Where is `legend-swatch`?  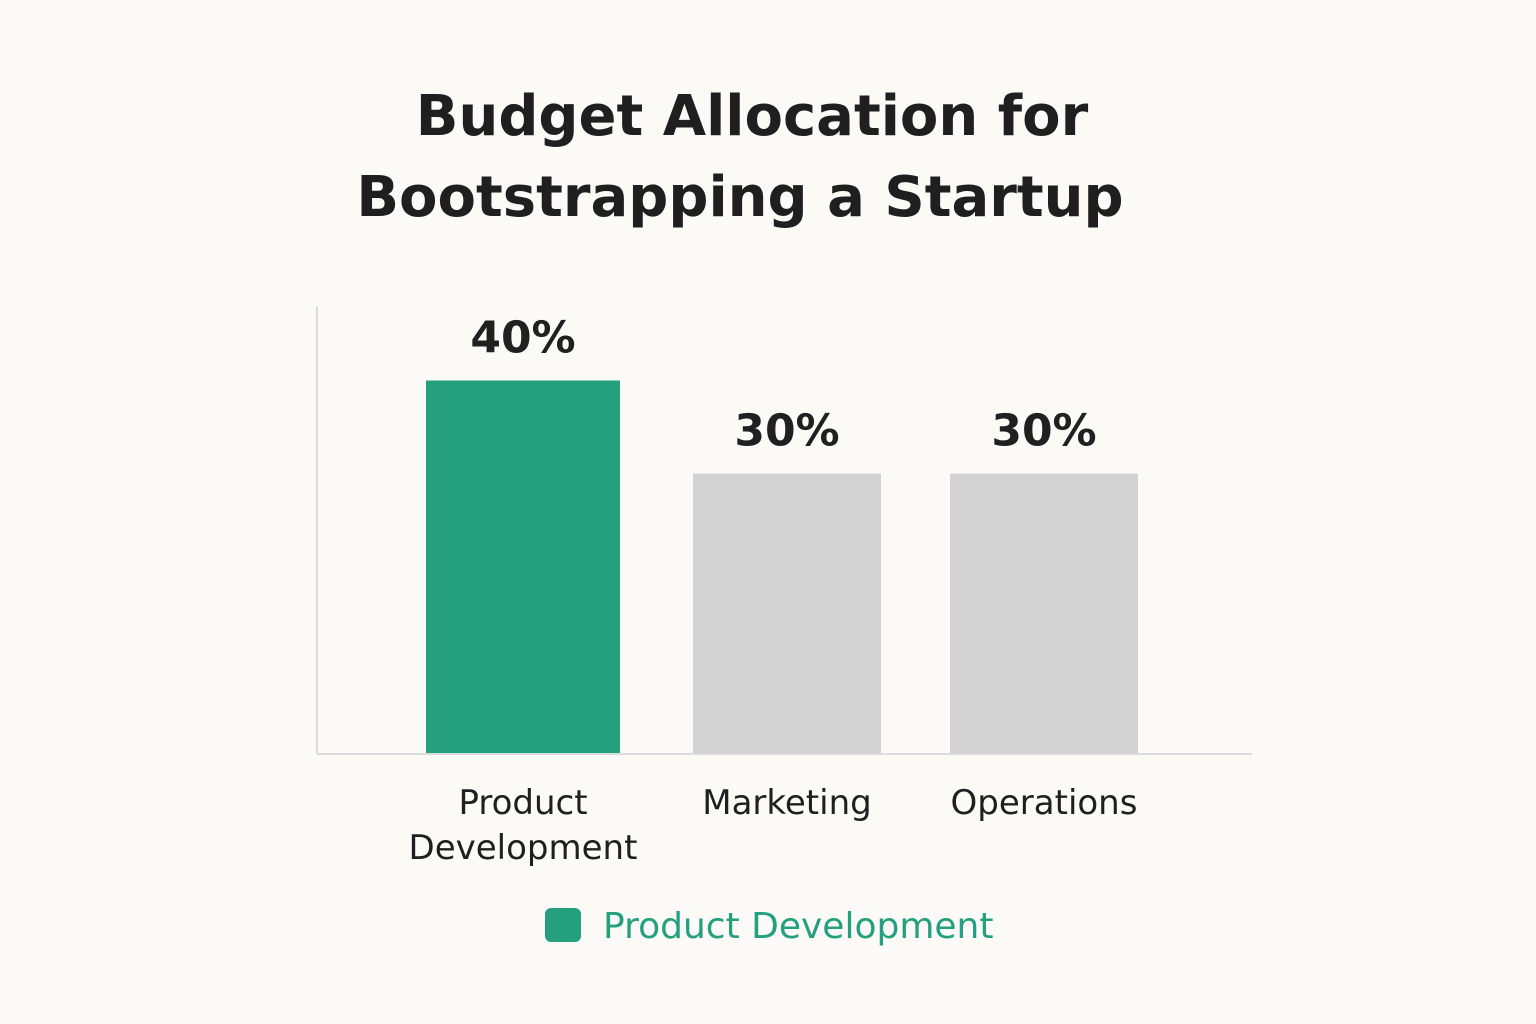
legend-swatch is located at coordinates (563, 925).